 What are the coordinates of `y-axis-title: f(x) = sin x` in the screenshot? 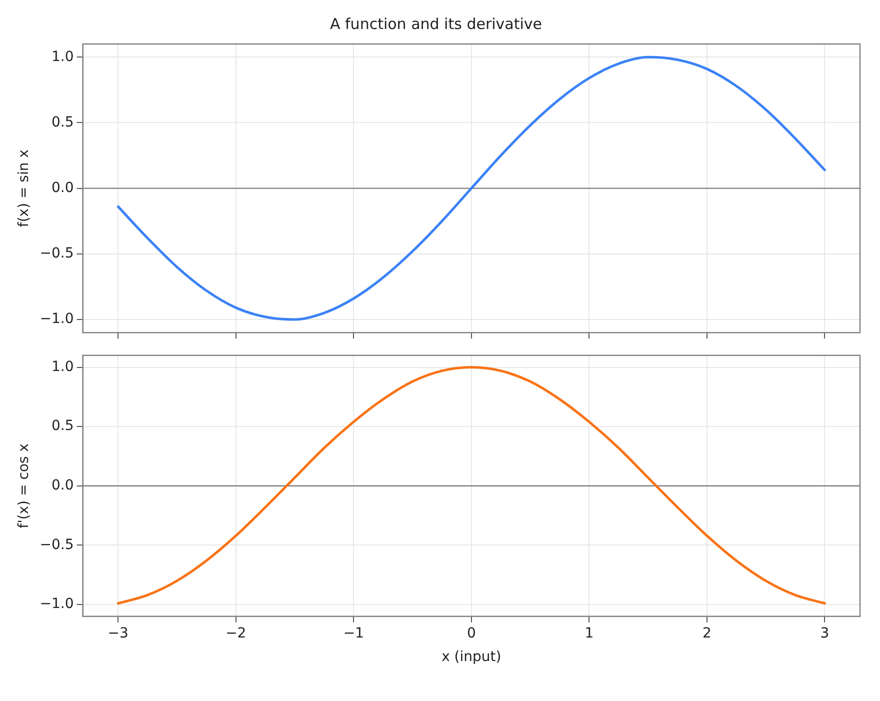 It's located at (24, 189).